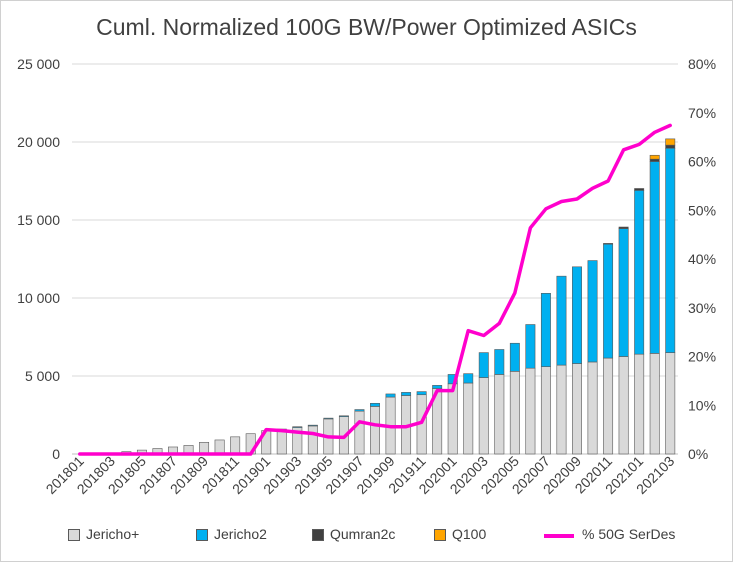  Describe the element at coordinates (654, 404) in the screenshot. I see `bar-jericho--202102` at that location.